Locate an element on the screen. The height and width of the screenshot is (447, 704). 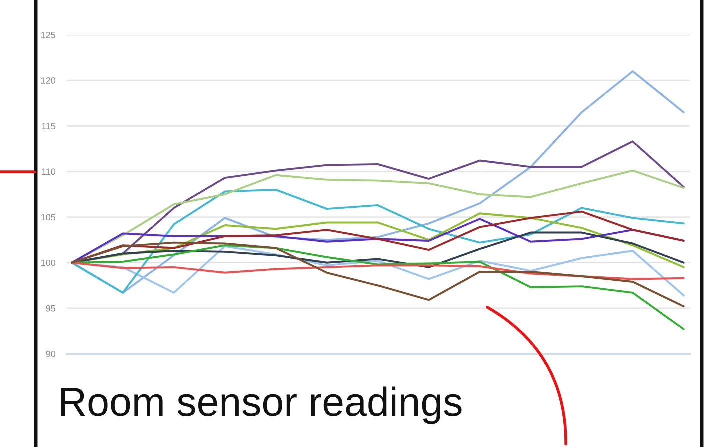
y-tick-label: 115 is located at coordinates (49, 126).